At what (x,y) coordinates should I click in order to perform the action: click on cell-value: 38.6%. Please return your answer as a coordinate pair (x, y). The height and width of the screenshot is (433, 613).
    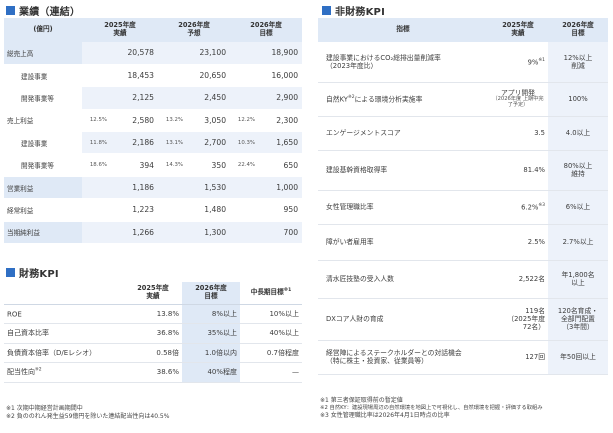
    Looking at the image, I should click on (153, 372).